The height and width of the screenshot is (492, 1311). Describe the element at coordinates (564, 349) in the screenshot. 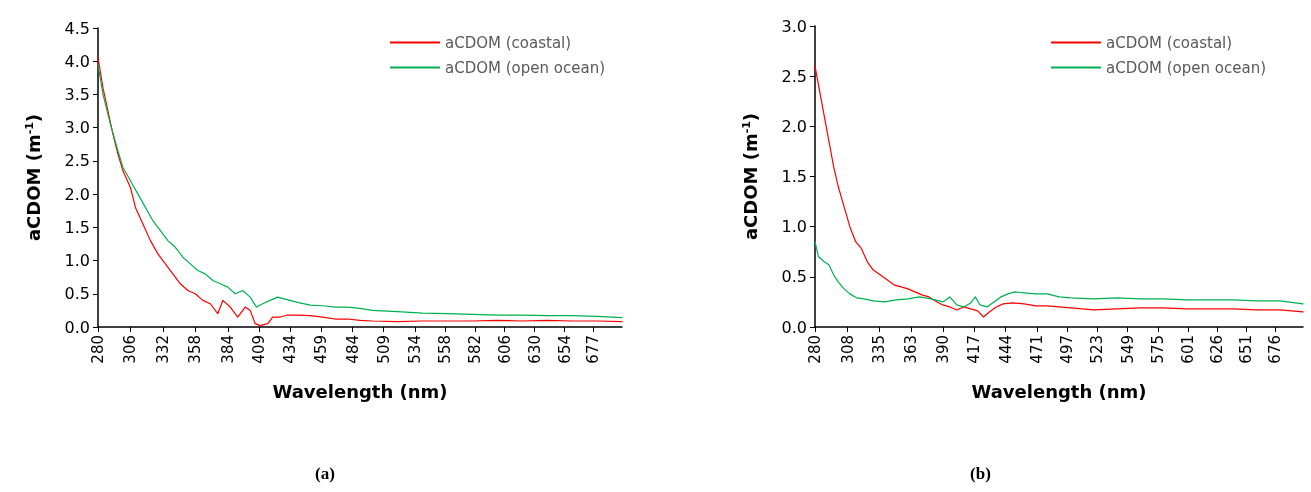

I see `x-tick-label: 654` at that location.